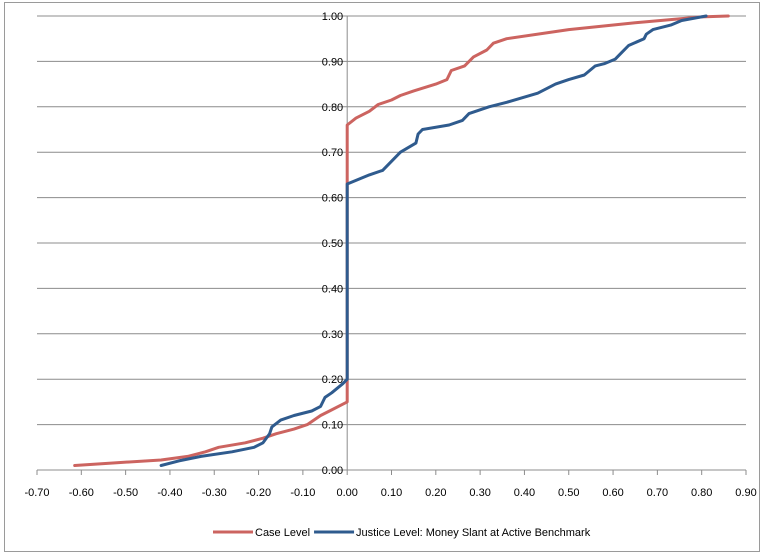 The image size is (764, 559). I want to click on y-tick-label: 0.00, so click(332, 471).